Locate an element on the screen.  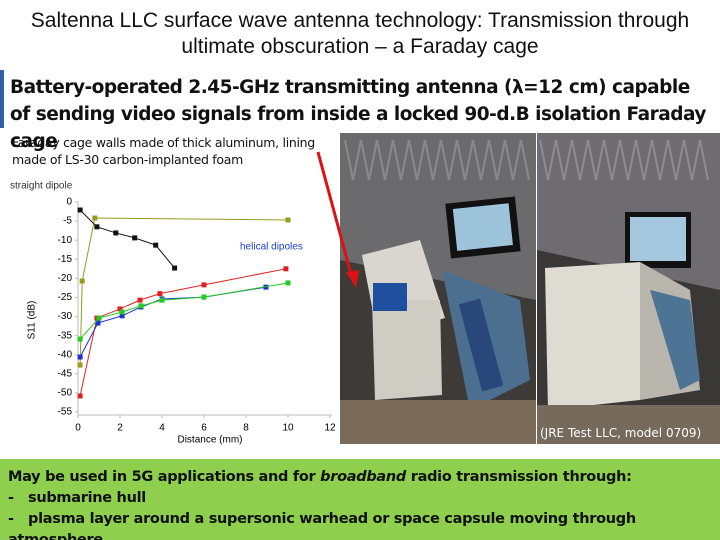
x-tick-label: 6 is located at coordinates (204, 428).